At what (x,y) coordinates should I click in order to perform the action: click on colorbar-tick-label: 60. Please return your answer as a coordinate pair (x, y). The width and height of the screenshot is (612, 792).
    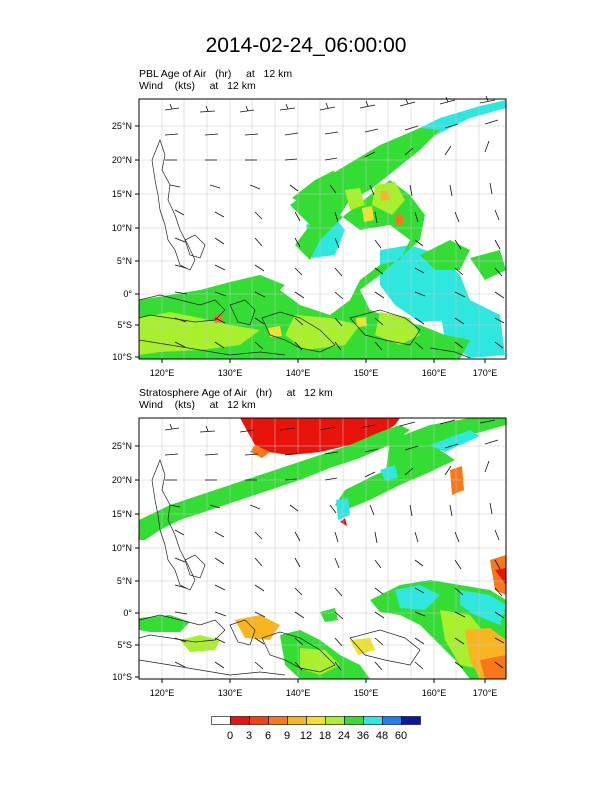
    Looking at the image, I should click on (401, 736).